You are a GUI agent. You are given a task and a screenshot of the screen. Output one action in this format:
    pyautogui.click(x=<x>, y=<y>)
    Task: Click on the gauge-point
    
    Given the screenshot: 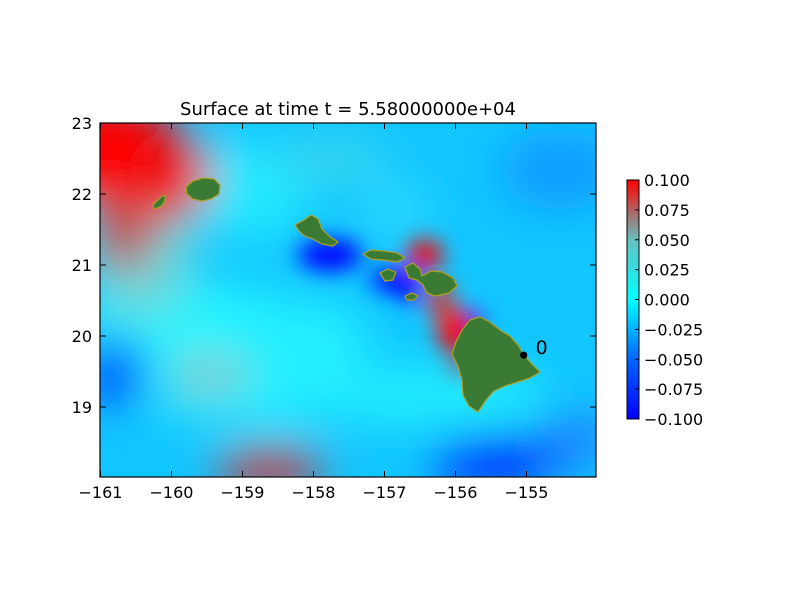 What is the action you would take?
    pyautogui.click(x=524, y=355)
    